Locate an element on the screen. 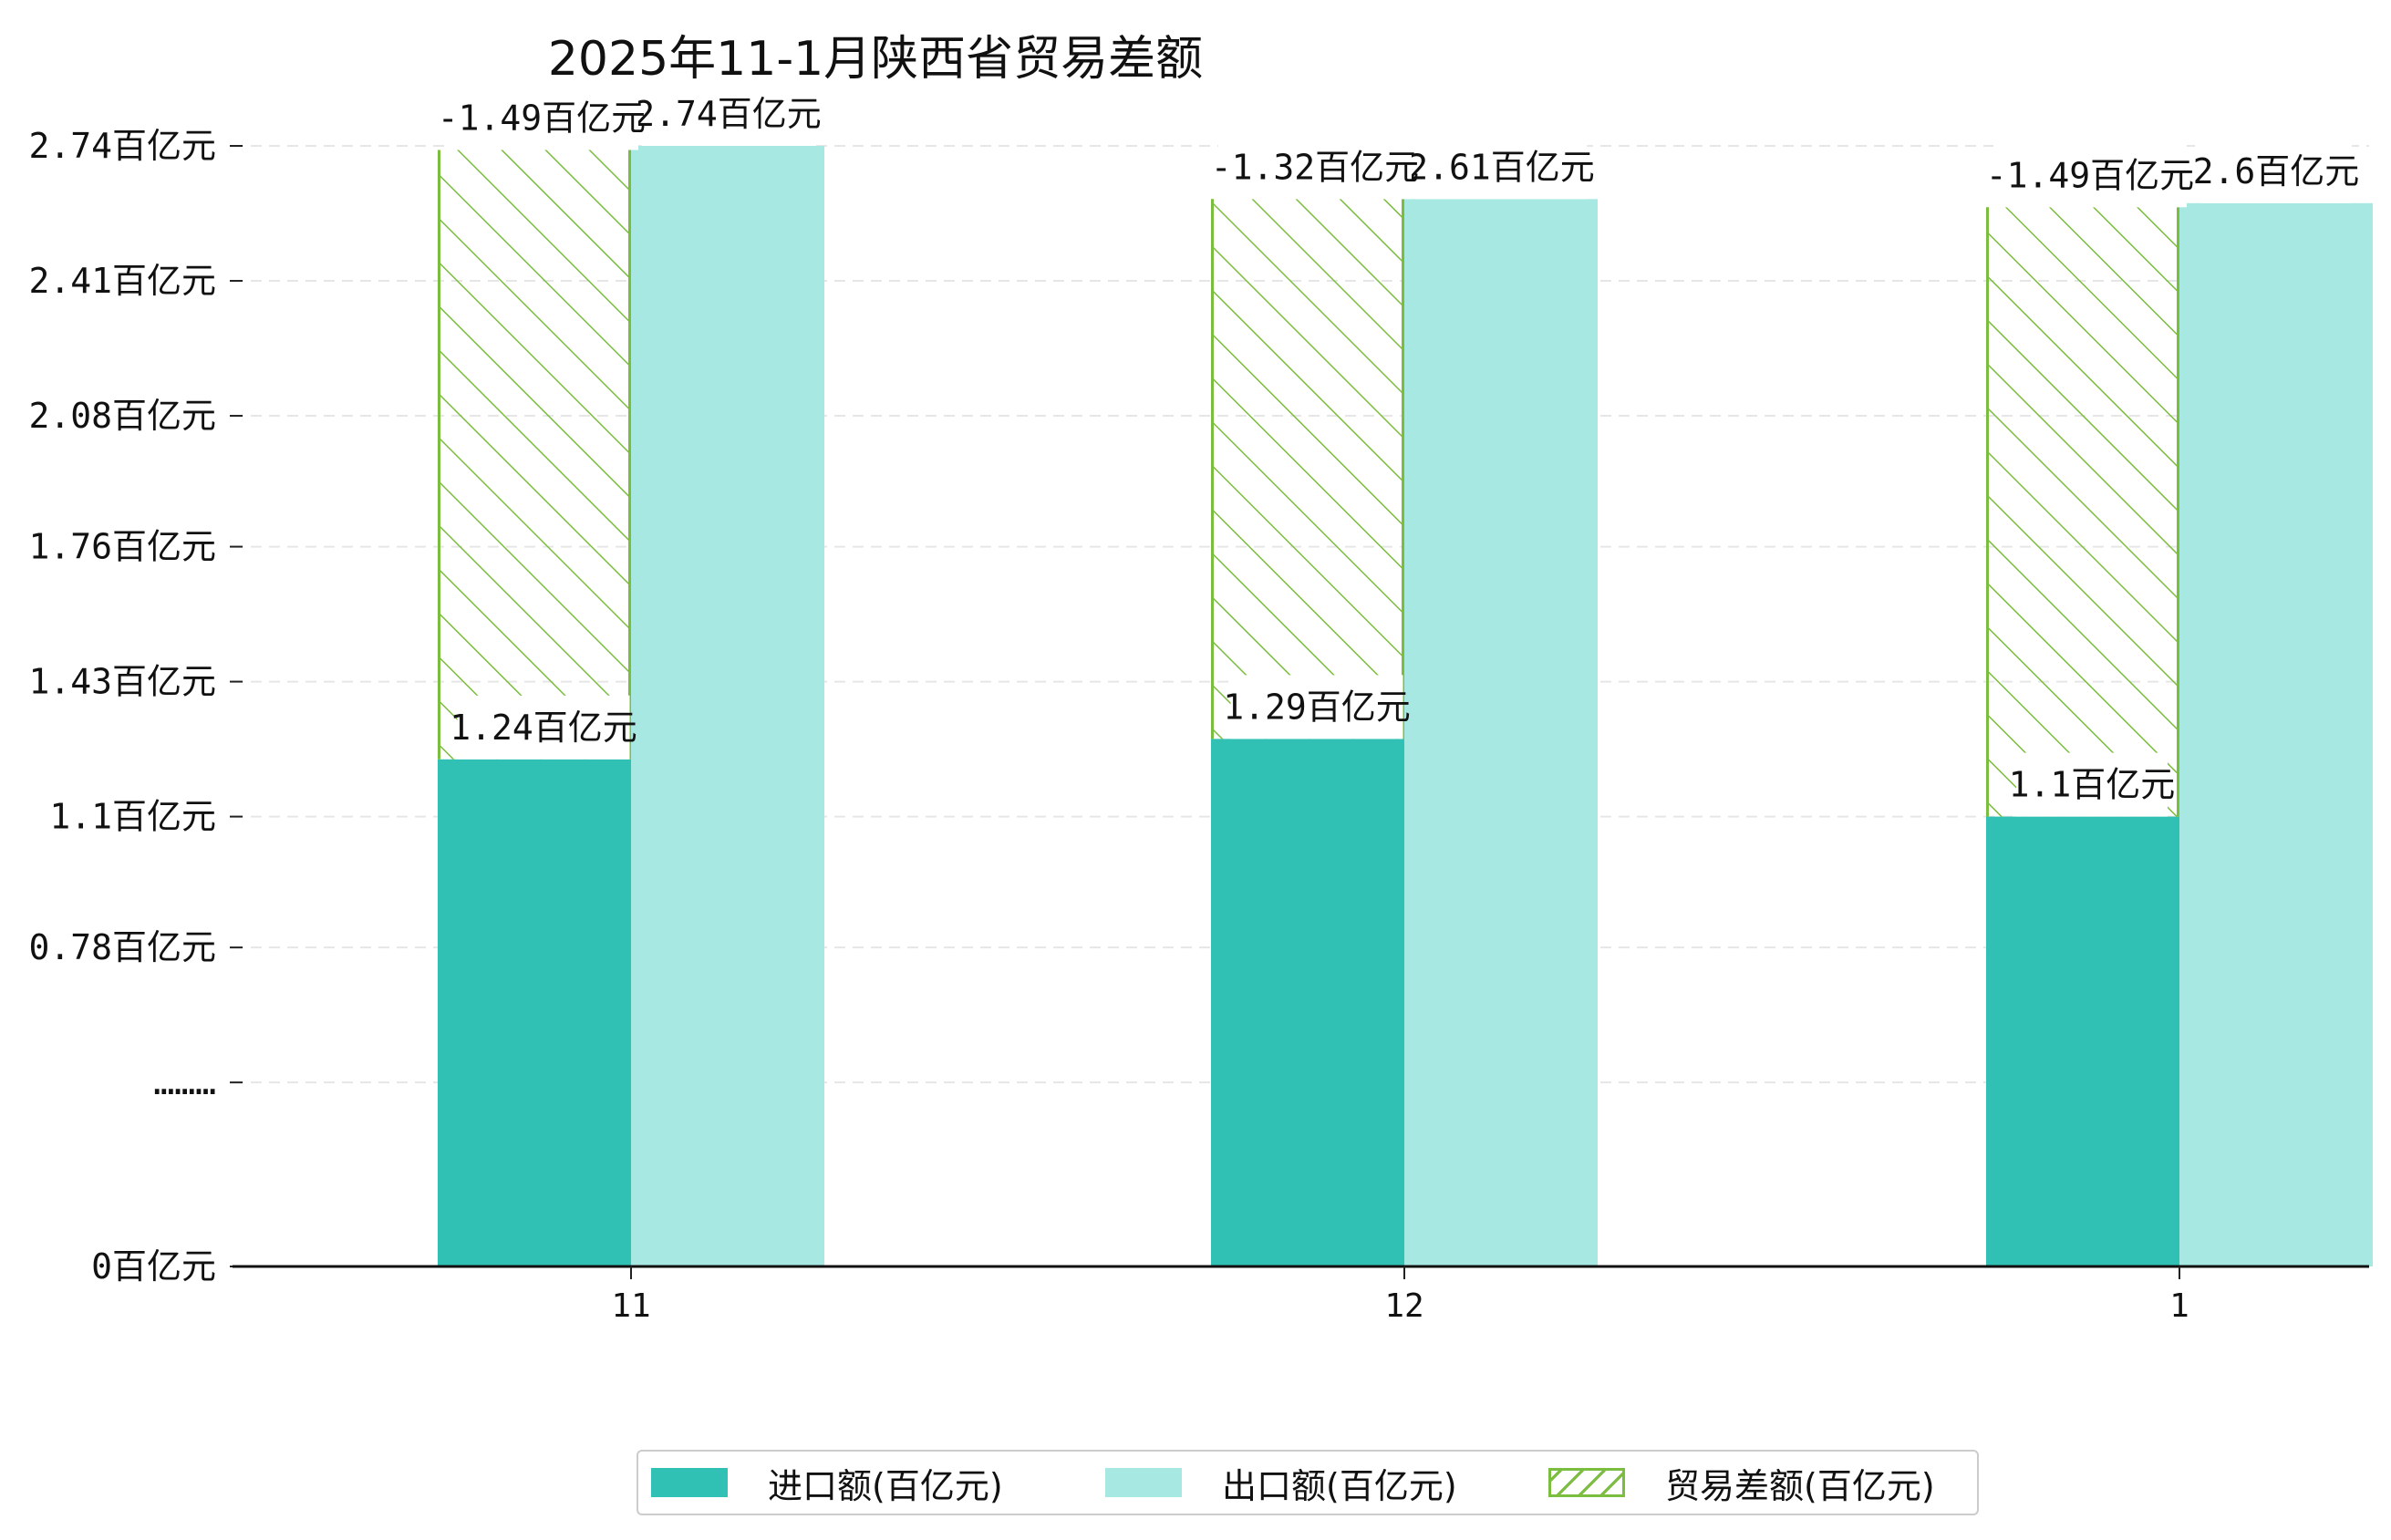 This screenshot has width=2391, height=1540. y-tick-label-2: 0.78百亿元 is located at coordinates (122, 947).